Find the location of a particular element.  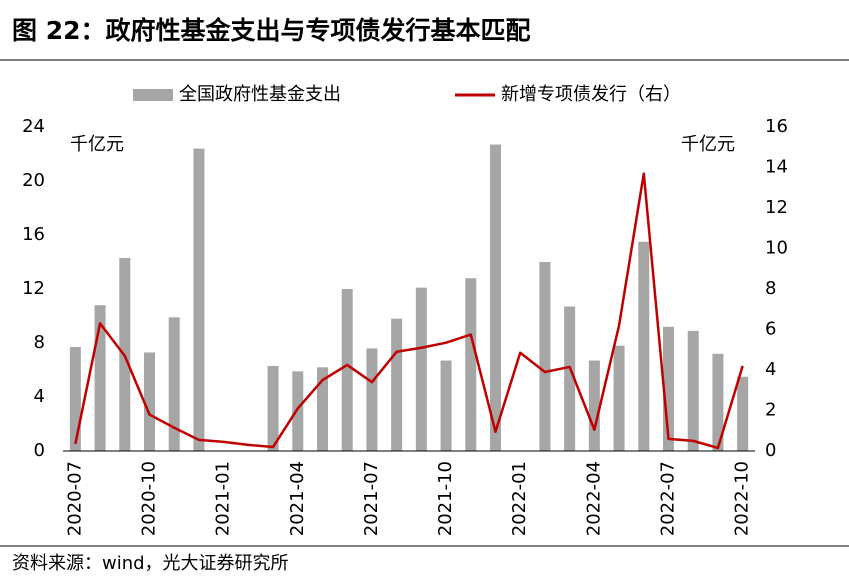

y-tick-label: 24 is located at coordinates (33, 126).